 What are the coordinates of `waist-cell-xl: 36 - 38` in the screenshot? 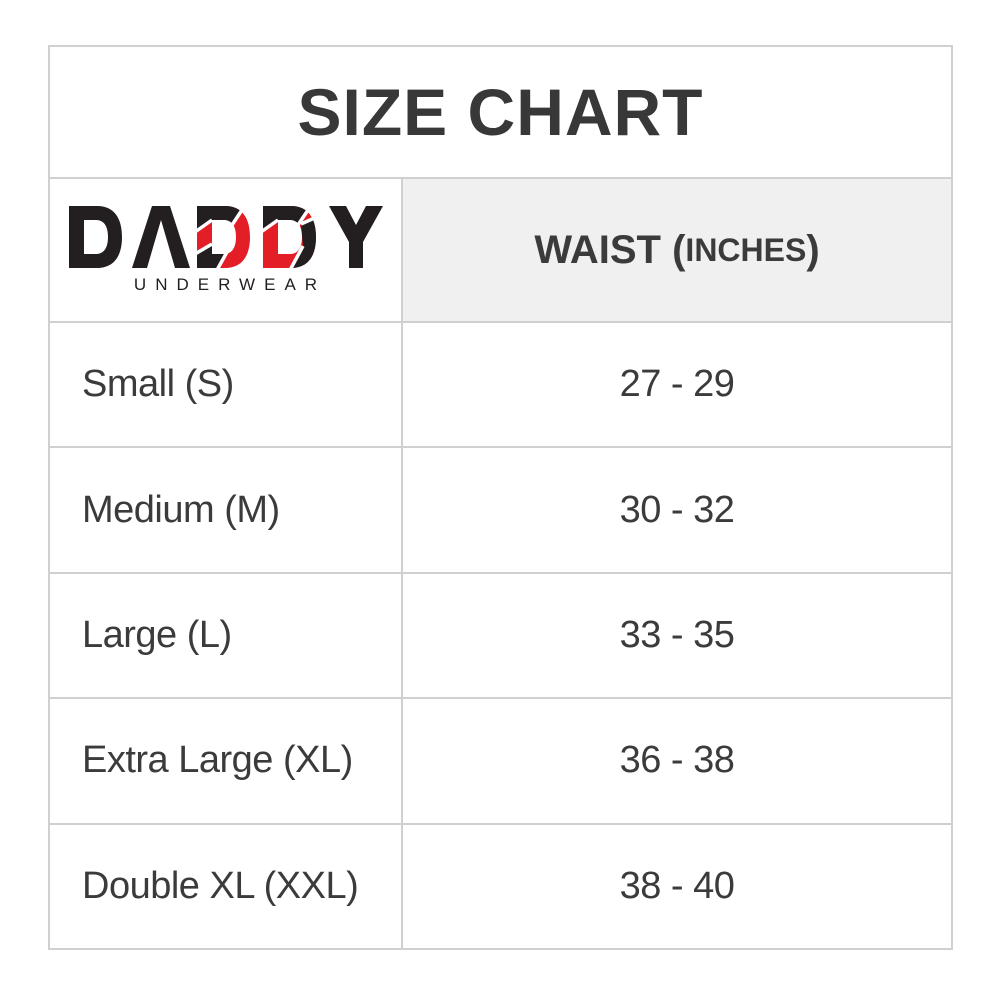 It's located at (677, 761).